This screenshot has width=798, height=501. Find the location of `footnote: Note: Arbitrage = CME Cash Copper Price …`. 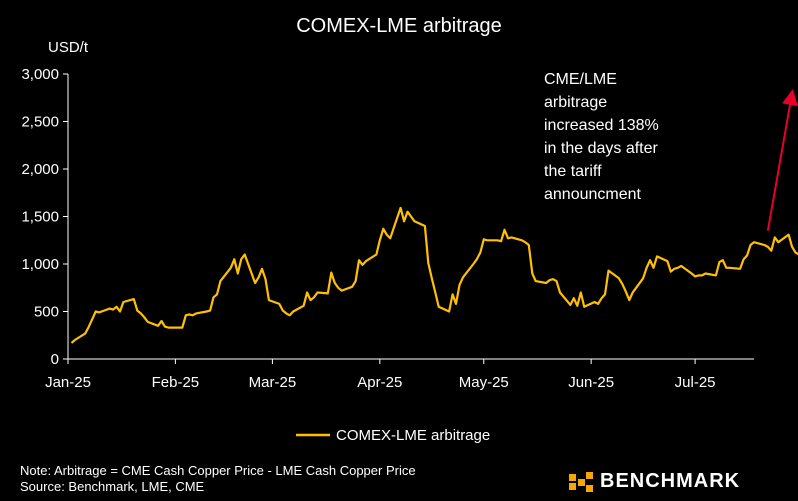

footnote: Note: Arbitrage = CME Cash Copper Price … is located at coordinates (218, 470).